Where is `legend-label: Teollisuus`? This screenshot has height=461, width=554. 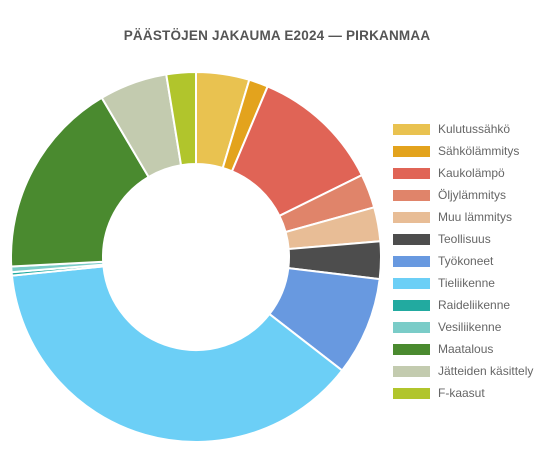 legend-label: Teollisuus is located at coordinates (464, 239).